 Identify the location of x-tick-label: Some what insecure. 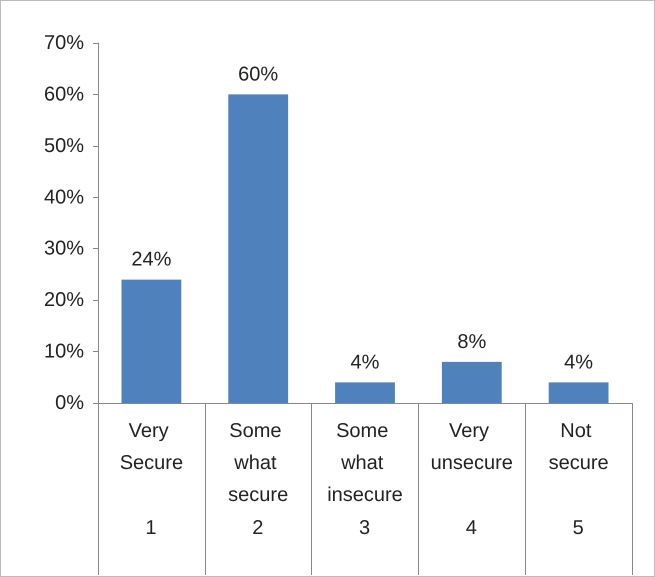
(365, 463).